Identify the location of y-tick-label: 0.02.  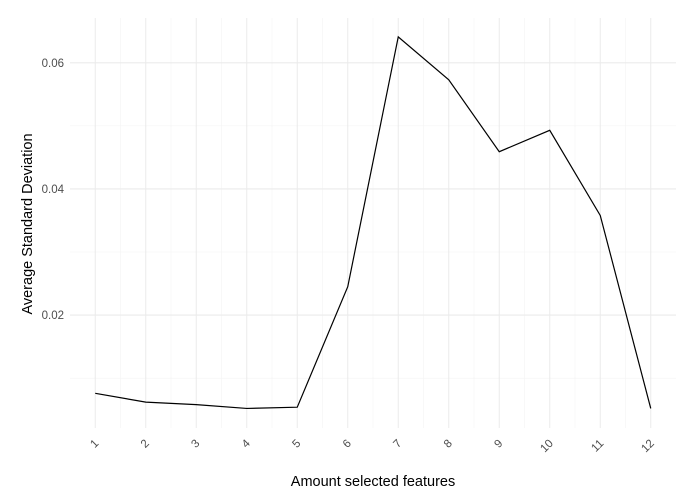
(53, 316).